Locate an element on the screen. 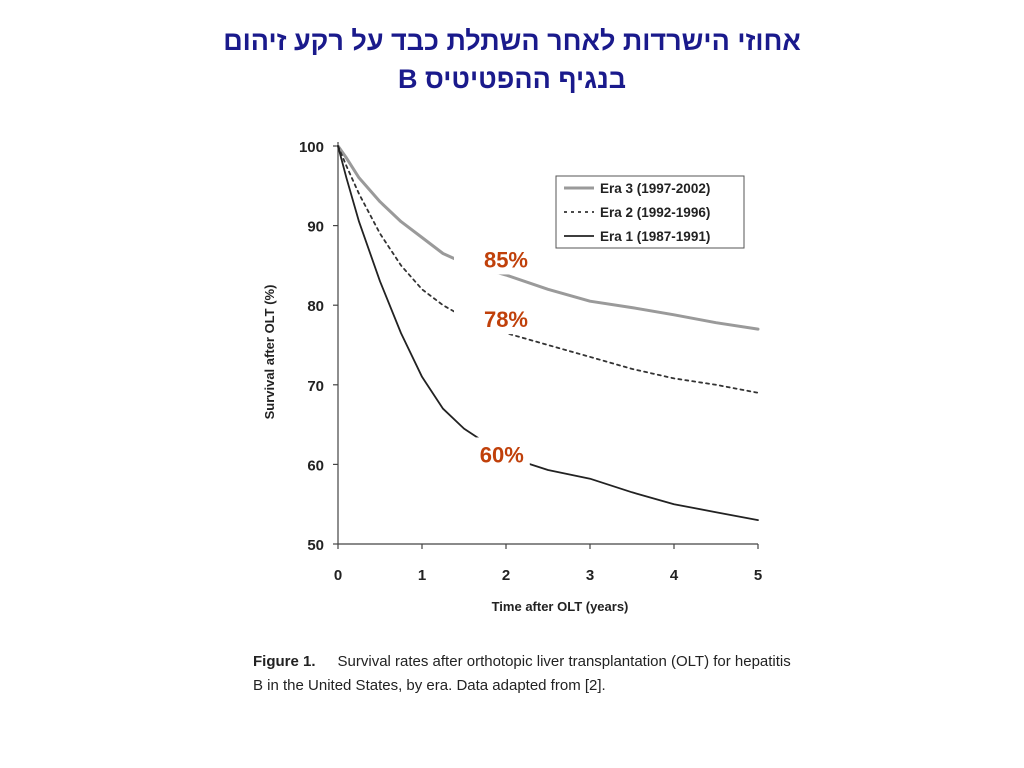  x-tick-label: 3 is located at coordinates (590, 575).